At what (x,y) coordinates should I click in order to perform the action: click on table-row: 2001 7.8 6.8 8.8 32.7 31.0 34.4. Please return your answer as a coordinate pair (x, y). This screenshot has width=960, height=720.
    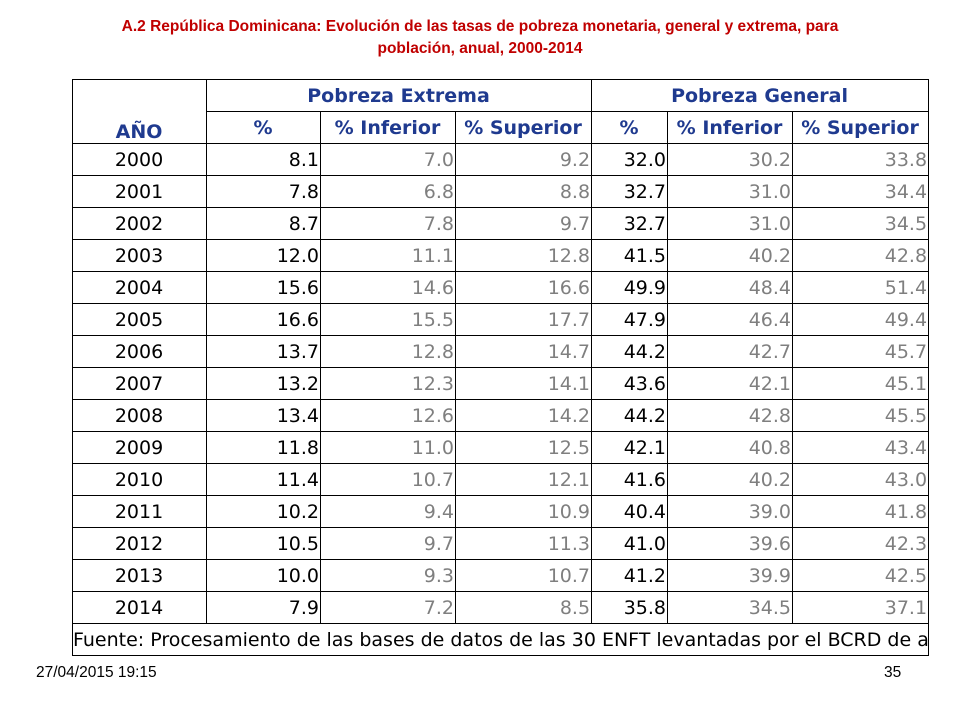
    Looking at the image, I should click on (501, 191).